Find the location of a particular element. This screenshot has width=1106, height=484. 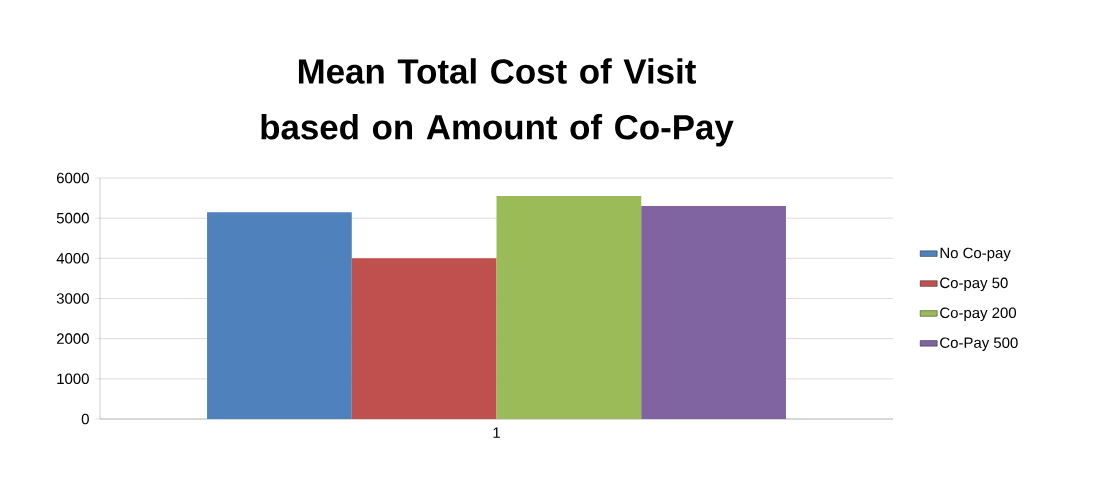

y-tick-label: 0 is located at coordinates (85, 419).